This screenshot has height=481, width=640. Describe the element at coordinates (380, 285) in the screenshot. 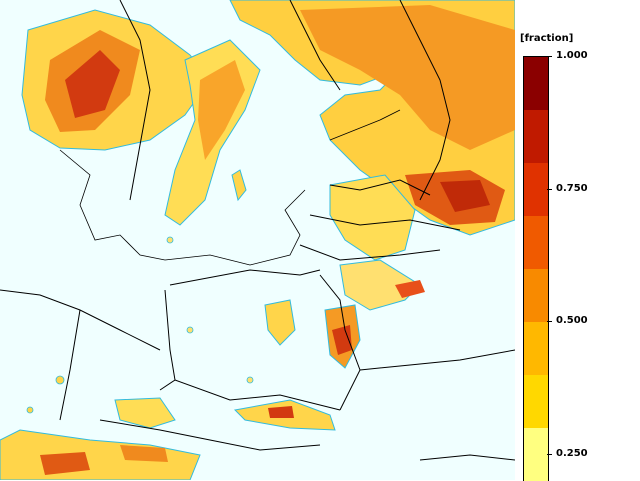

I see `field-belarus` at that location.